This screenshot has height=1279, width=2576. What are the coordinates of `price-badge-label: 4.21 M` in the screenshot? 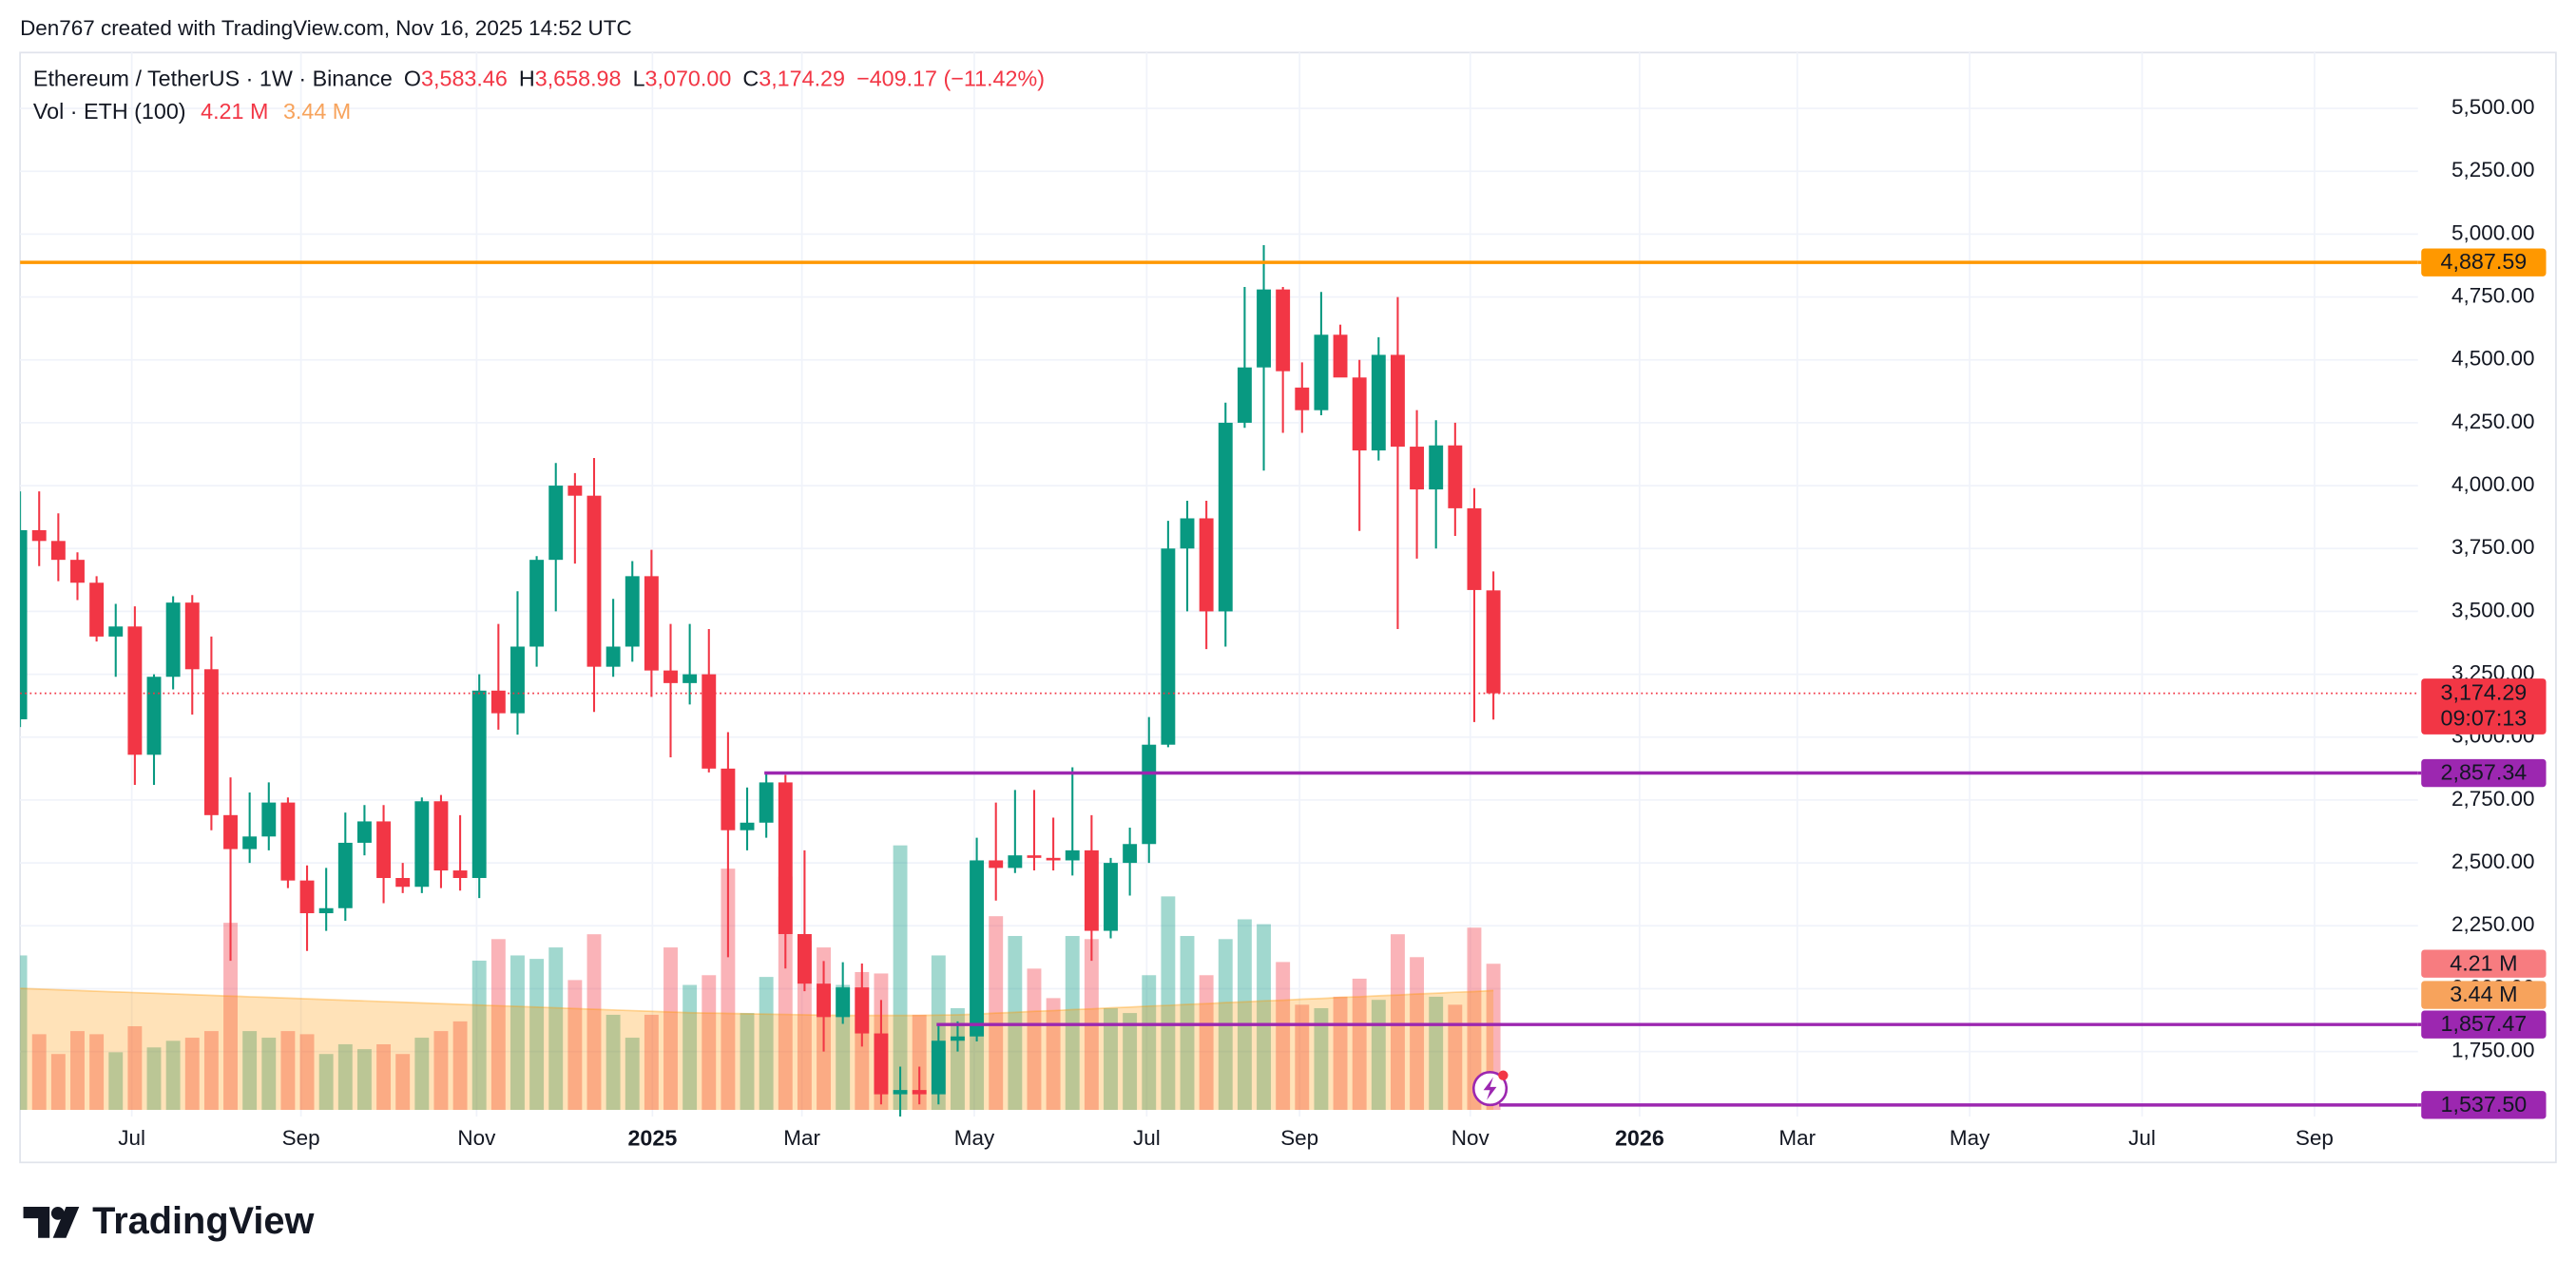 It's located at (2484, 962).